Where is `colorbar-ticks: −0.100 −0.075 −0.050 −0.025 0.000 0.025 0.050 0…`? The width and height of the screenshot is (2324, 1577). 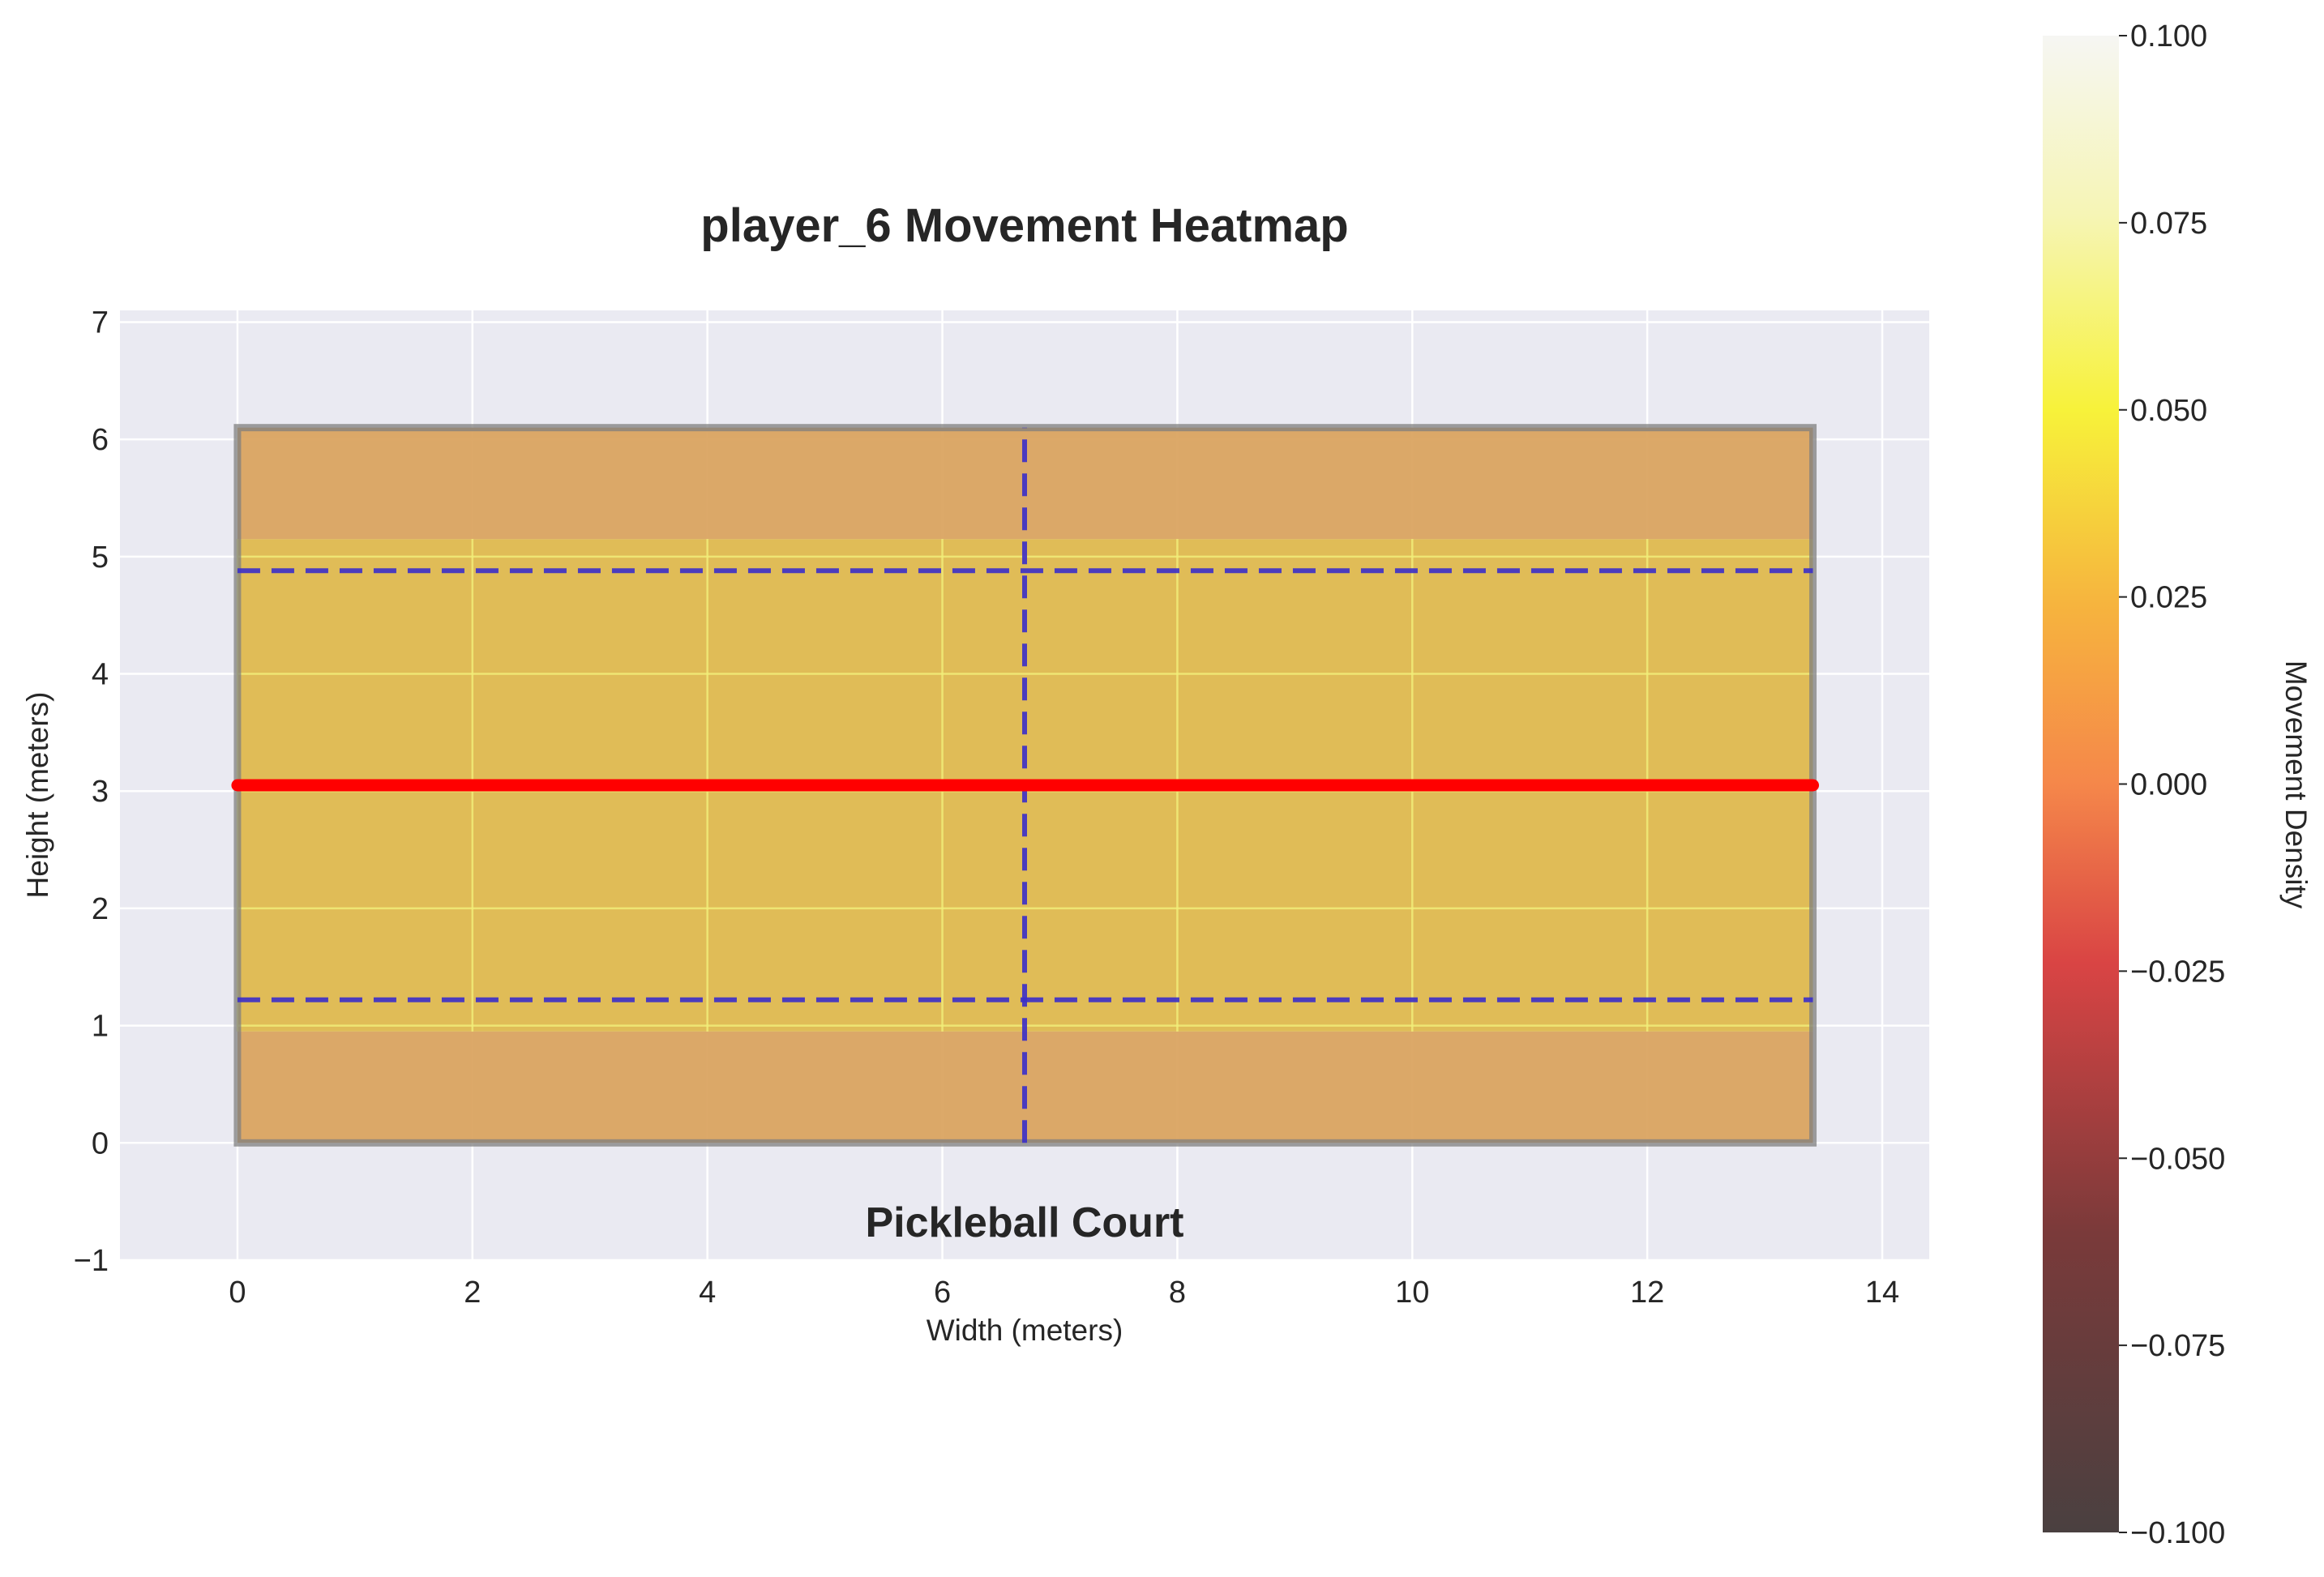
colorbar-ticks: −0.100 −0.075 −0.050 −0.025 0.000 0.025 0.050 0… is located at coordinates (2172, 784).